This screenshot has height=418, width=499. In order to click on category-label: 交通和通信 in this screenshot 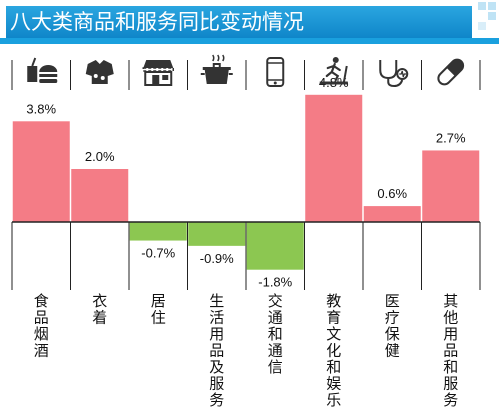, I will do `click(275, 334)`.